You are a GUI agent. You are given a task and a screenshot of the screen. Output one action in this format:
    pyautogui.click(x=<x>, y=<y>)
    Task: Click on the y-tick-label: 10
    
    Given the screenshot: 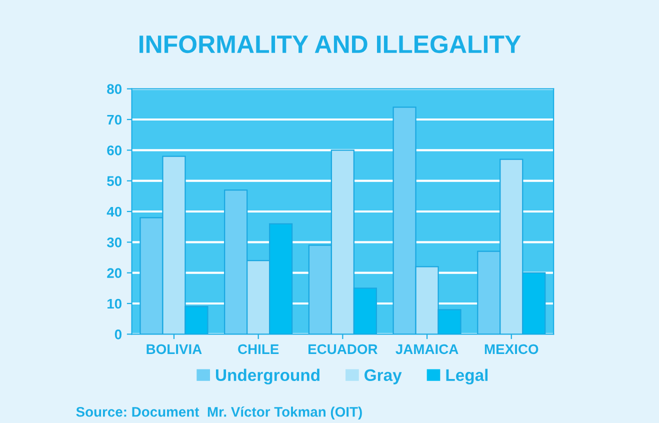 What is the action you would take?
    pyautogui.click(x=115, y=303)
    